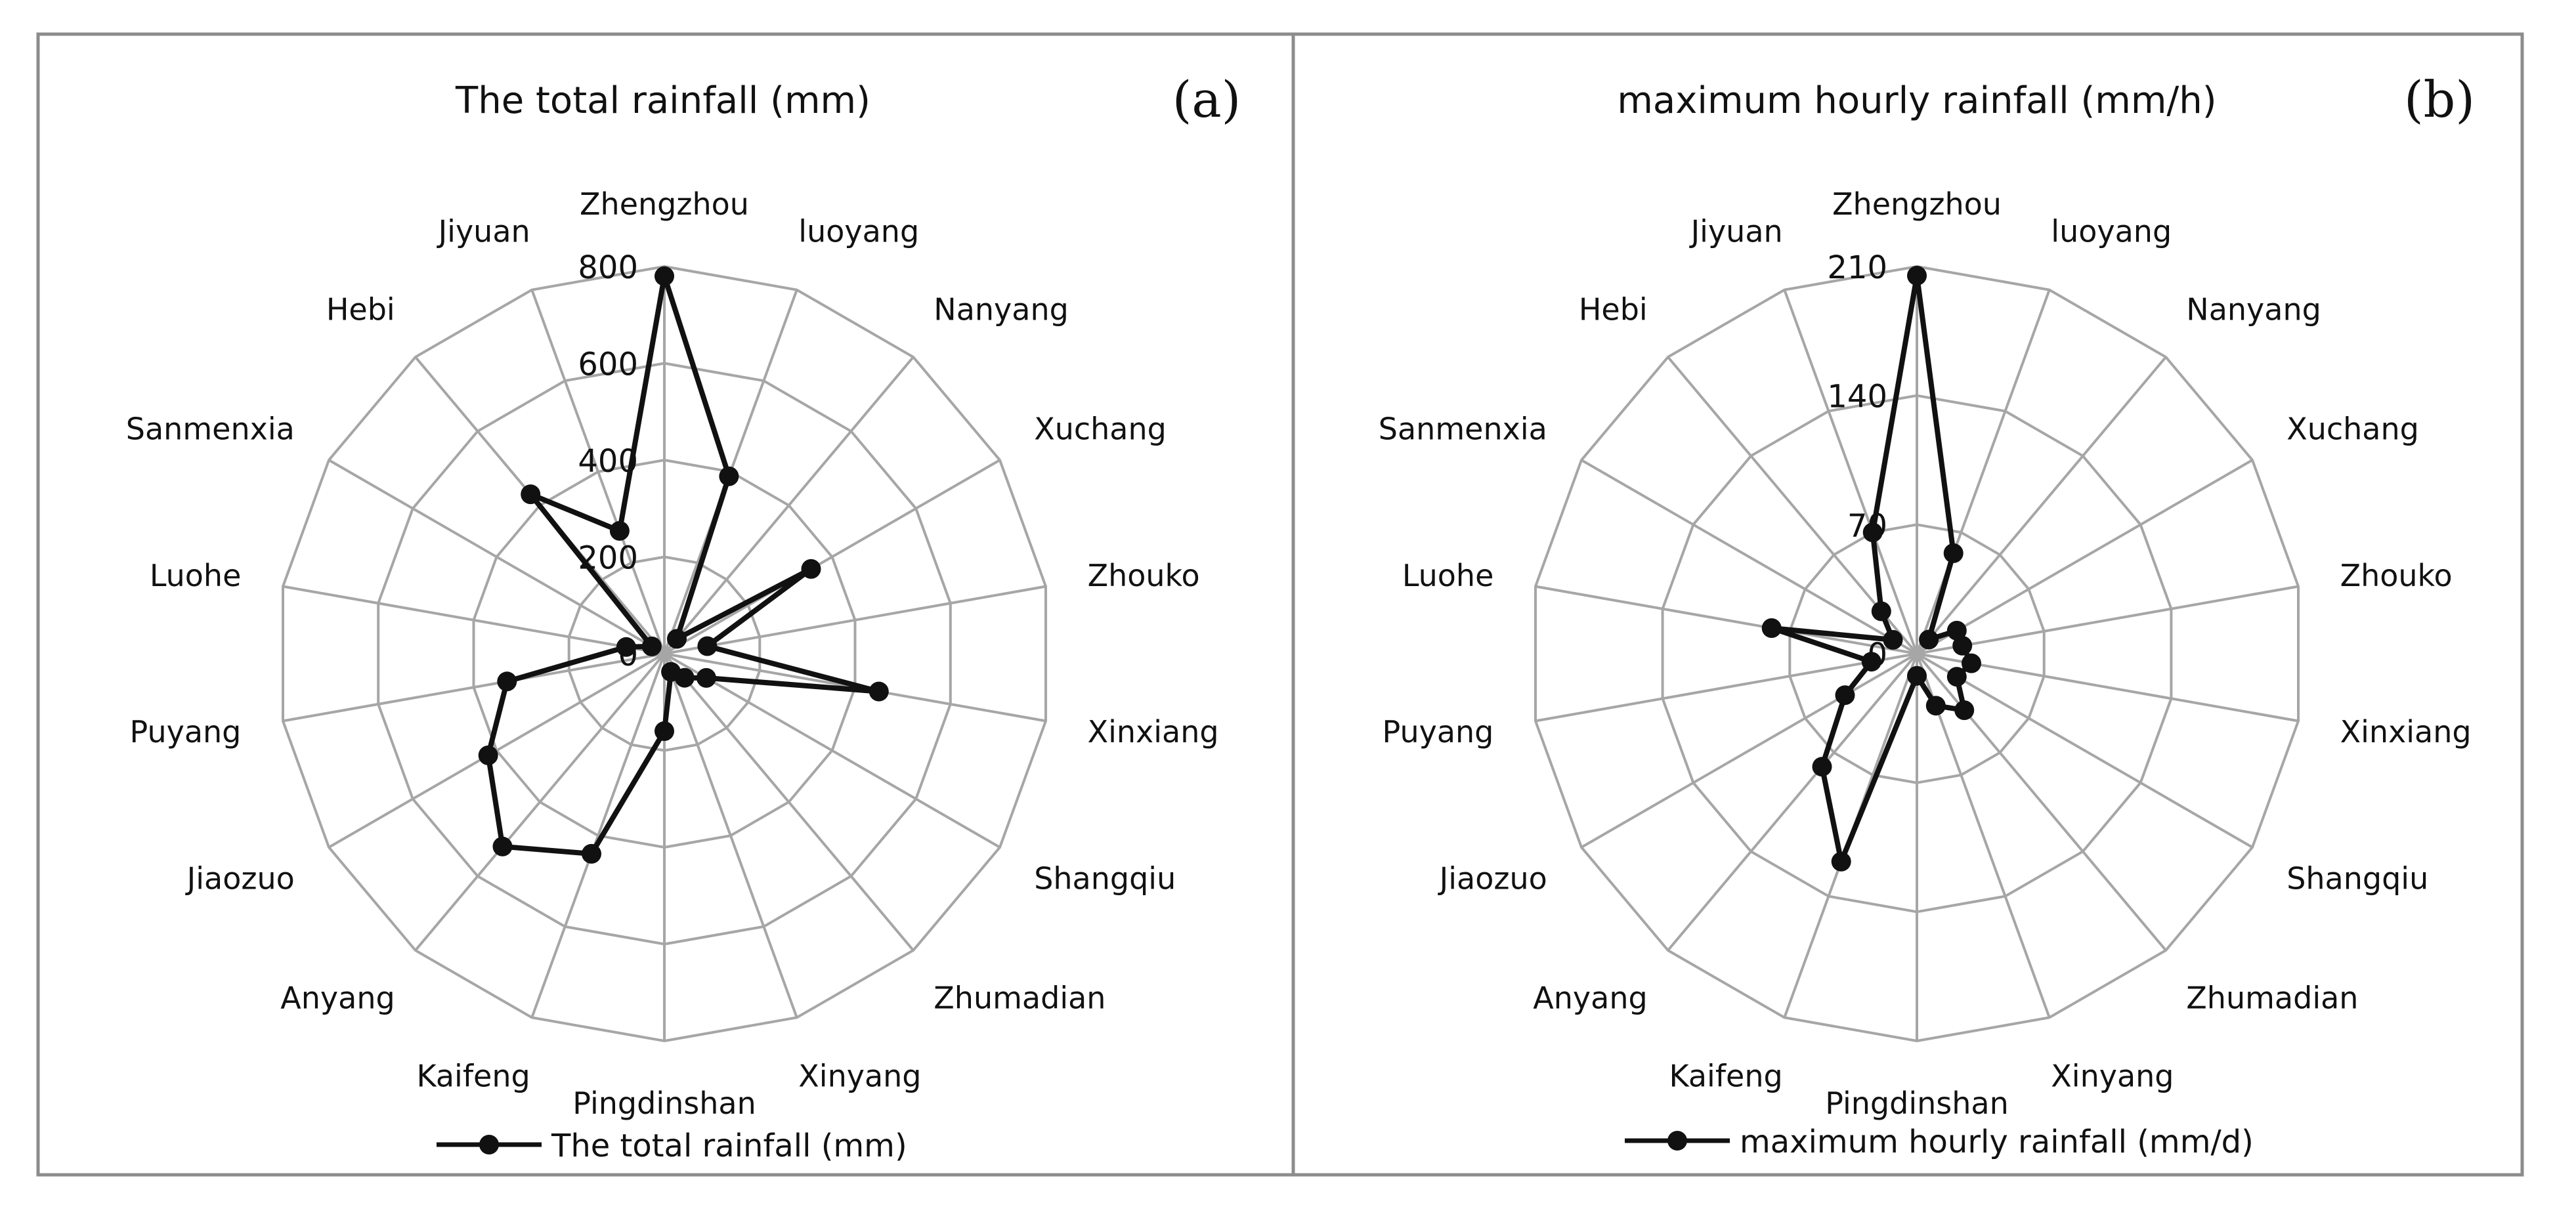  I want to click on category-label: Xuchang, so click(2352, 429).